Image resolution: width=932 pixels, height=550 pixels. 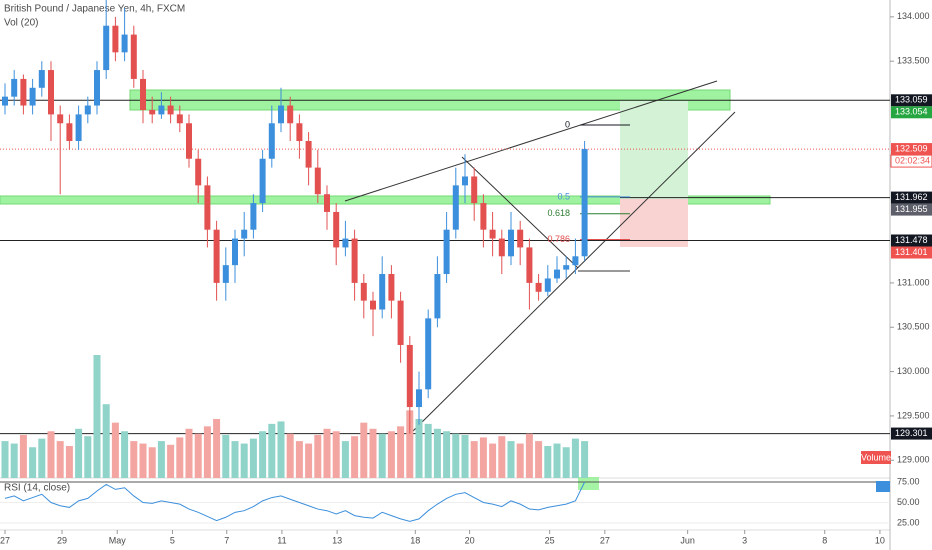 I want to click on countdown: 02:02:34, so click(x=912, y=160).